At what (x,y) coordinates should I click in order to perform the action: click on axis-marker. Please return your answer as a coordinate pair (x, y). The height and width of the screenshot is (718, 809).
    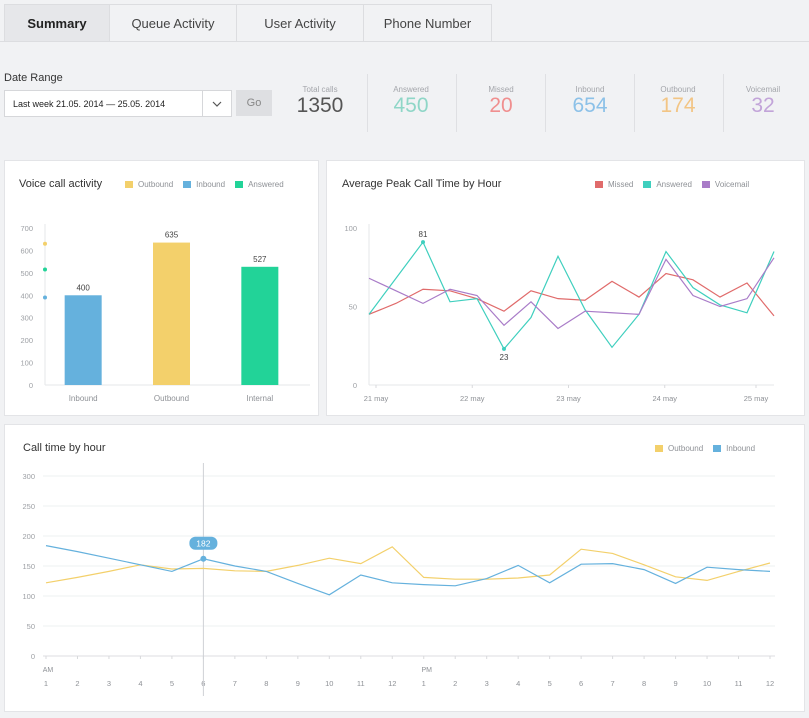
    Looking at the image, I should click on (45, 269).